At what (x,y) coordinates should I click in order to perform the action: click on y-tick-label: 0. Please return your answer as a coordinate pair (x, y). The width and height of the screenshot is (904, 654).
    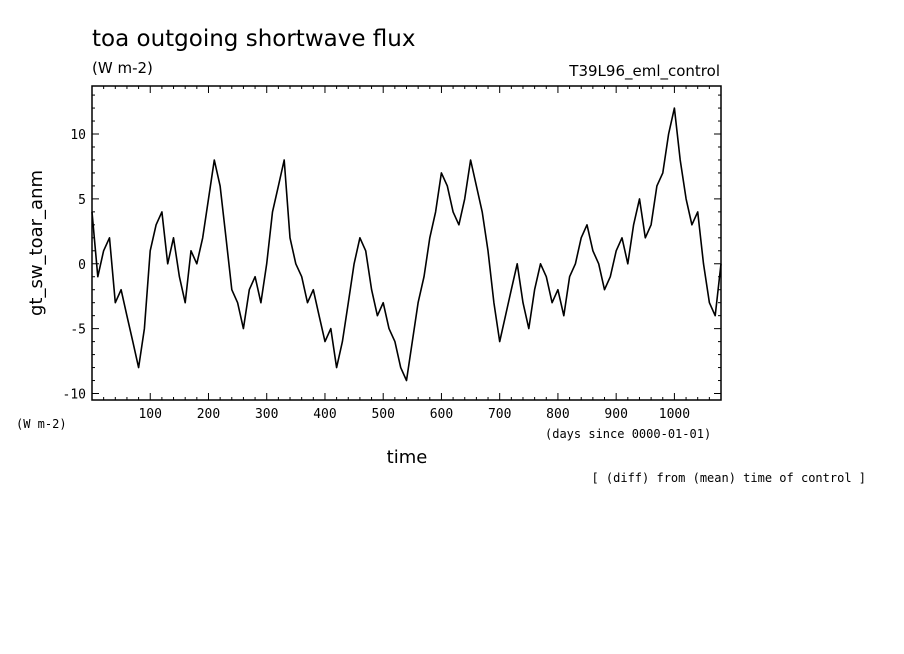
    Looking at the image, I should click on (82, 265).